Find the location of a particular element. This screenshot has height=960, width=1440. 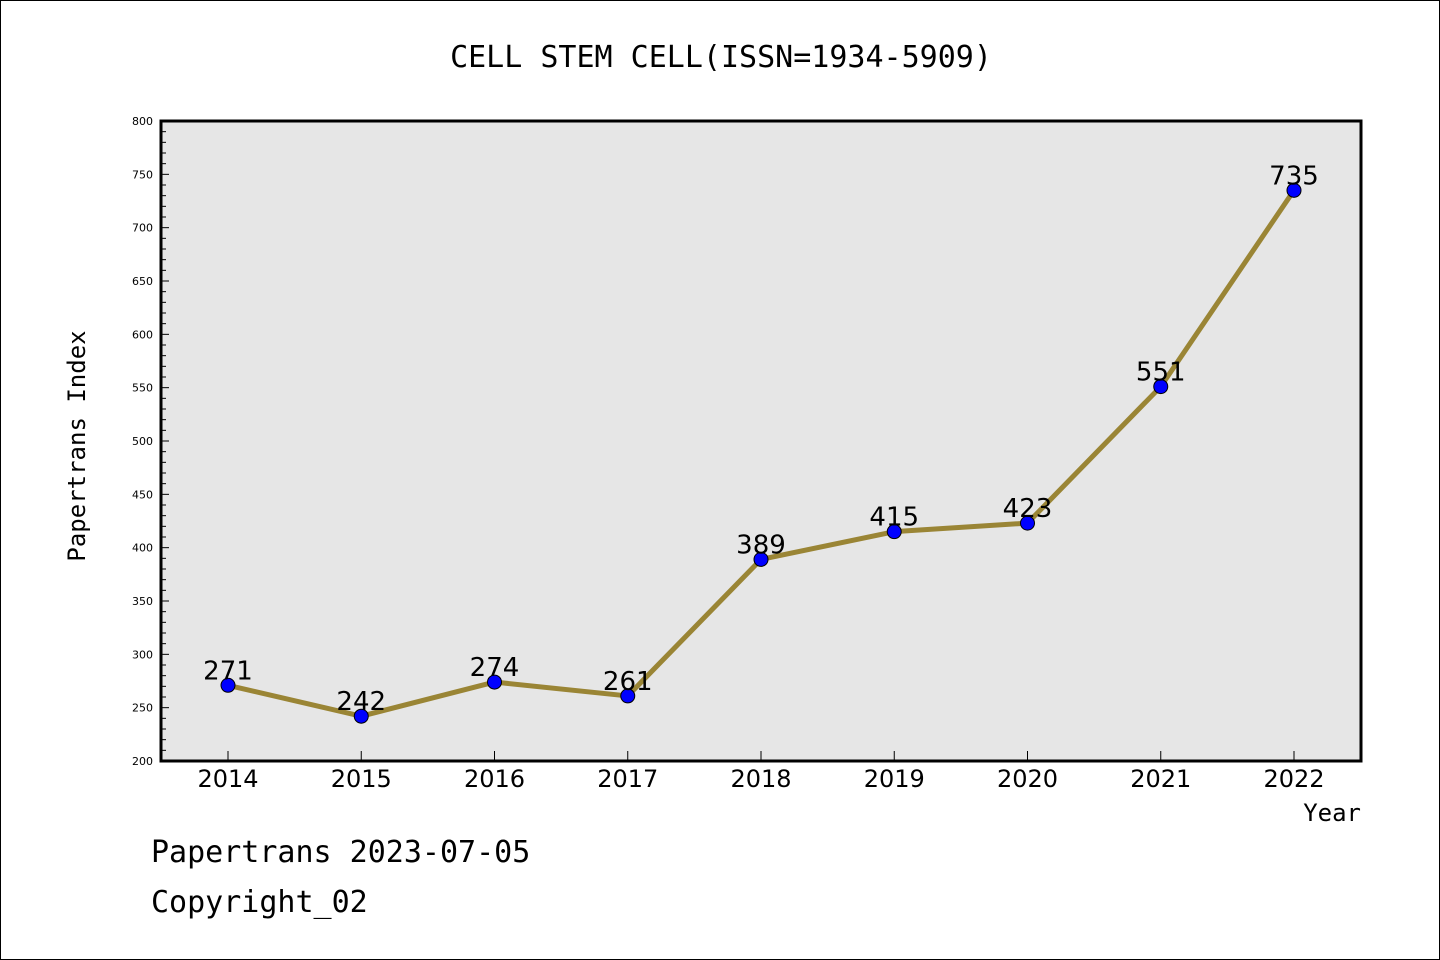

x-tick-label: 2018 is located at coordinates (760, 779).